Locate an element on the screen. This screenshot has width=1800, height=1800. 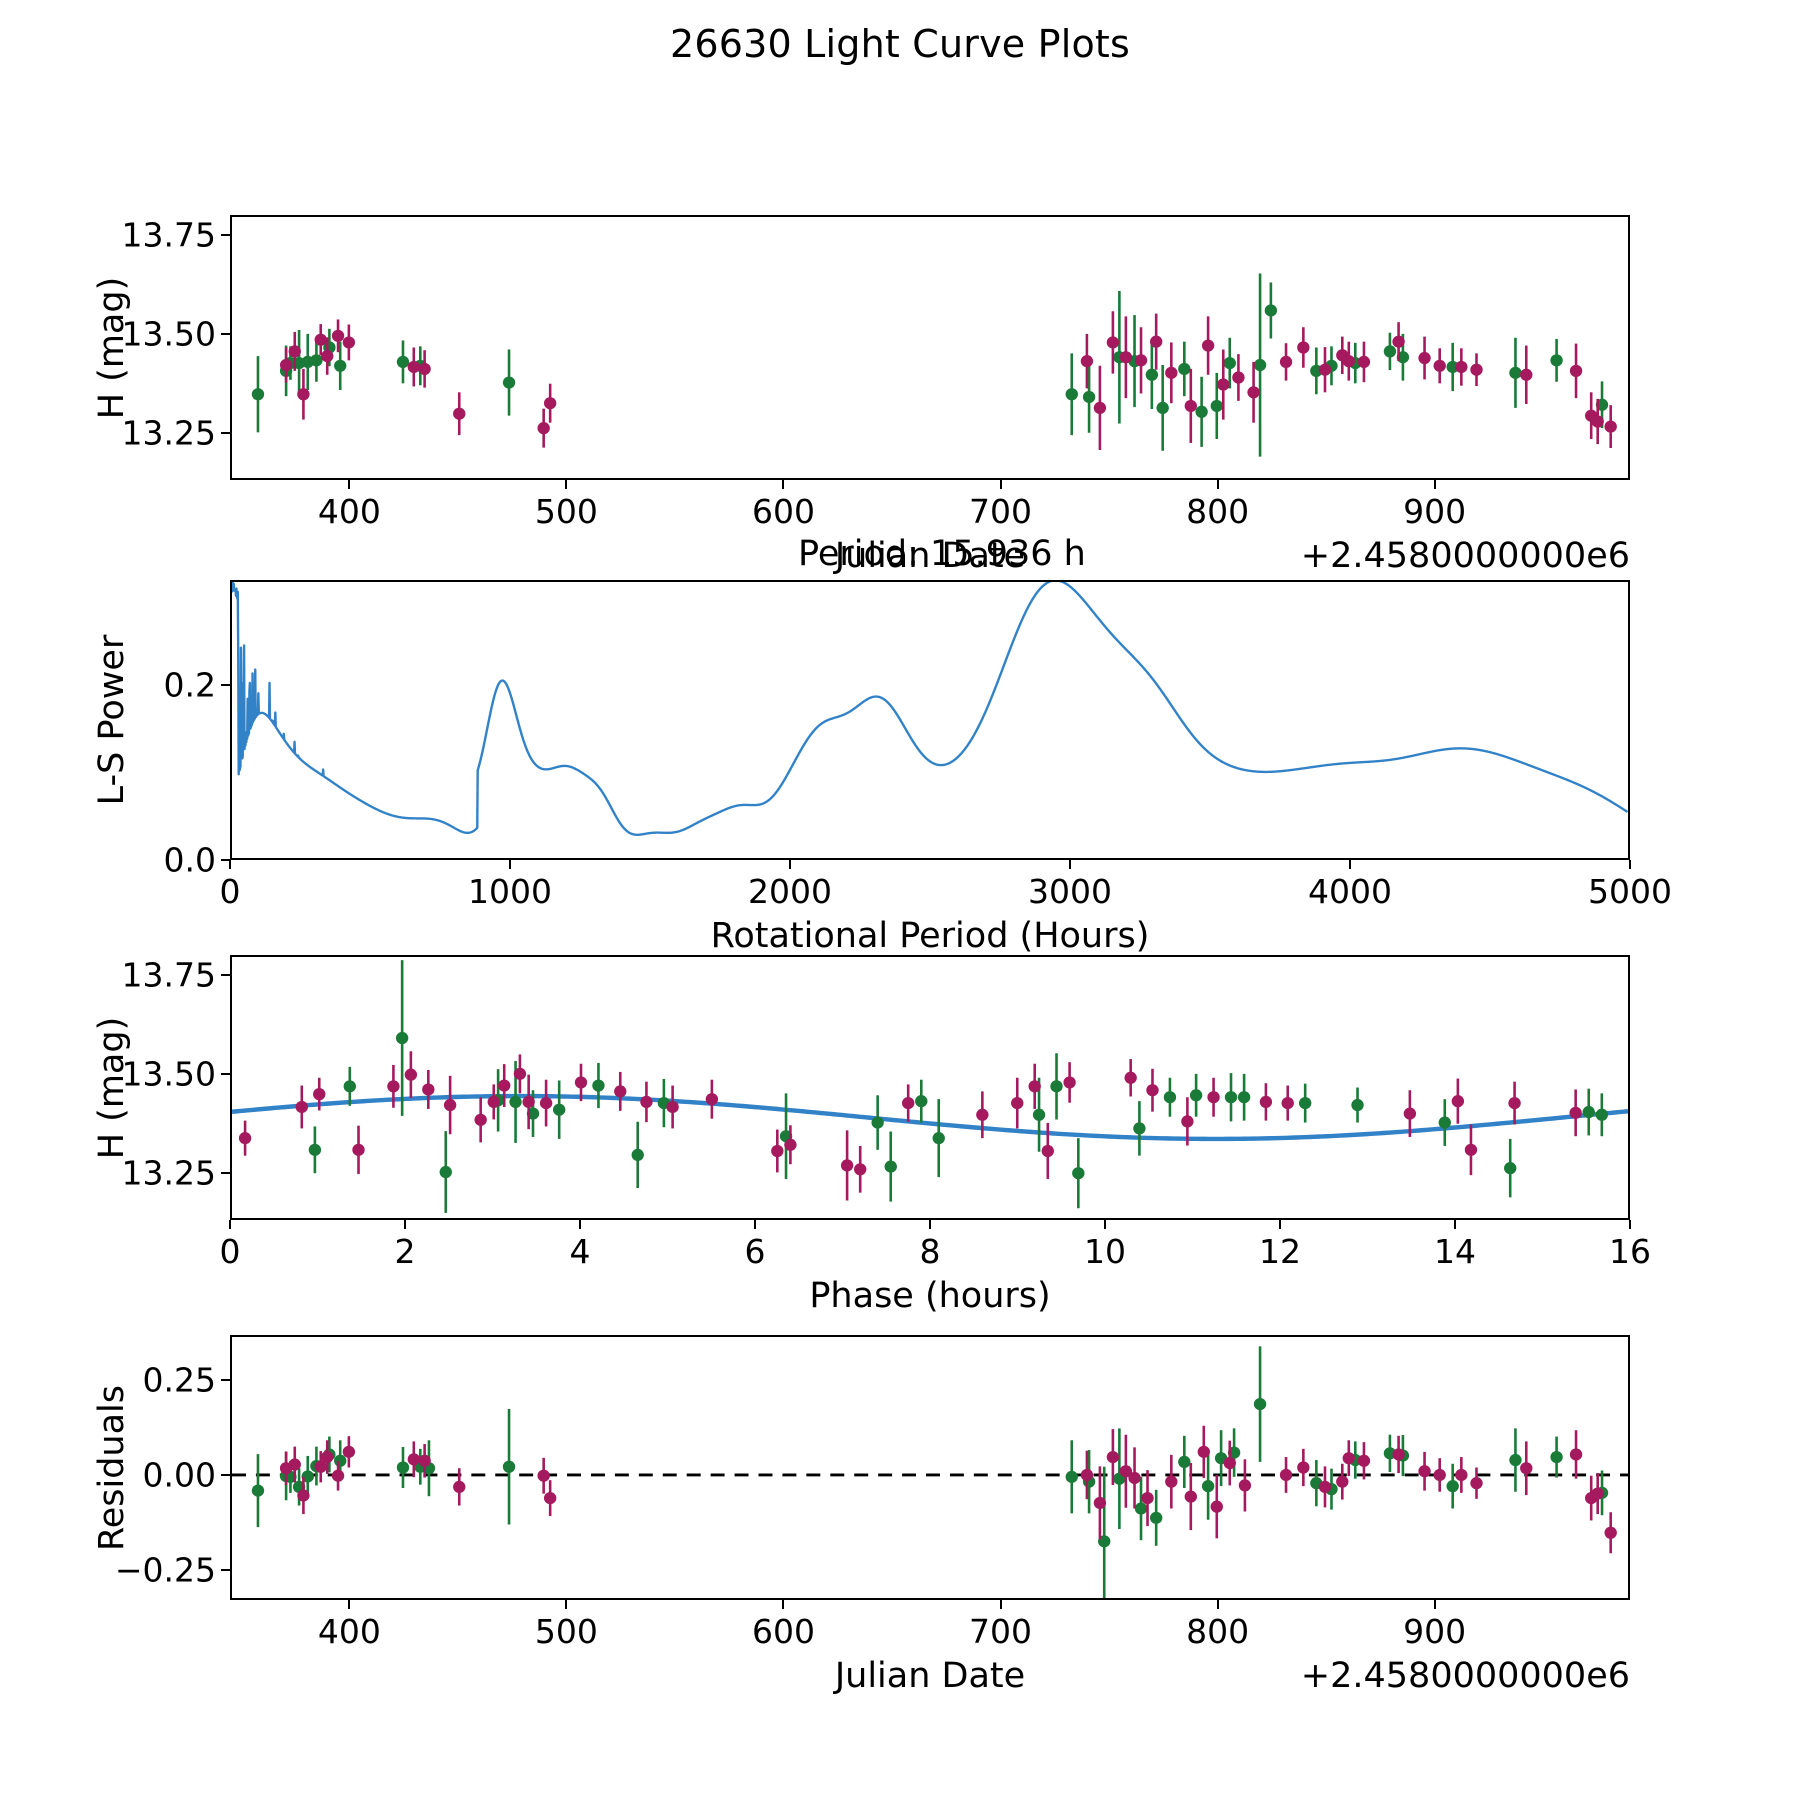
period-annotation: Period: 15.936 h is located at coordinates (942, 554).